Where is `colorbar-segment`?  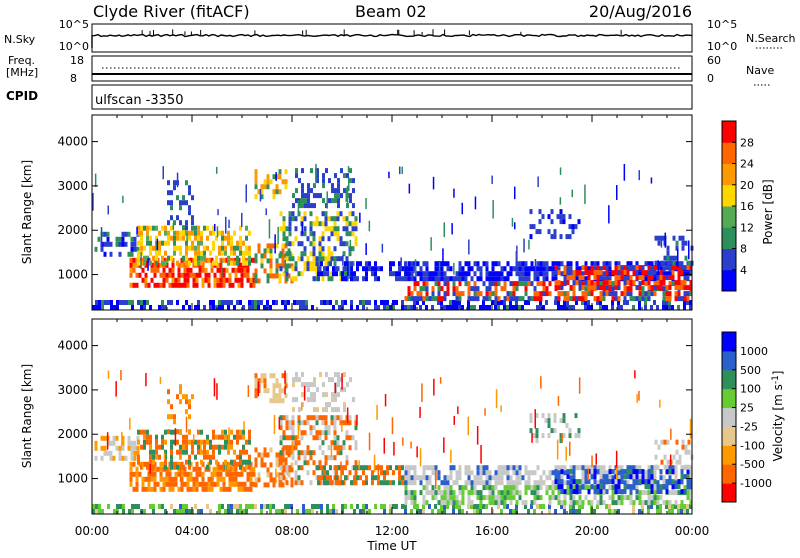 colorbar-segment is located at coordinates (729, 379).